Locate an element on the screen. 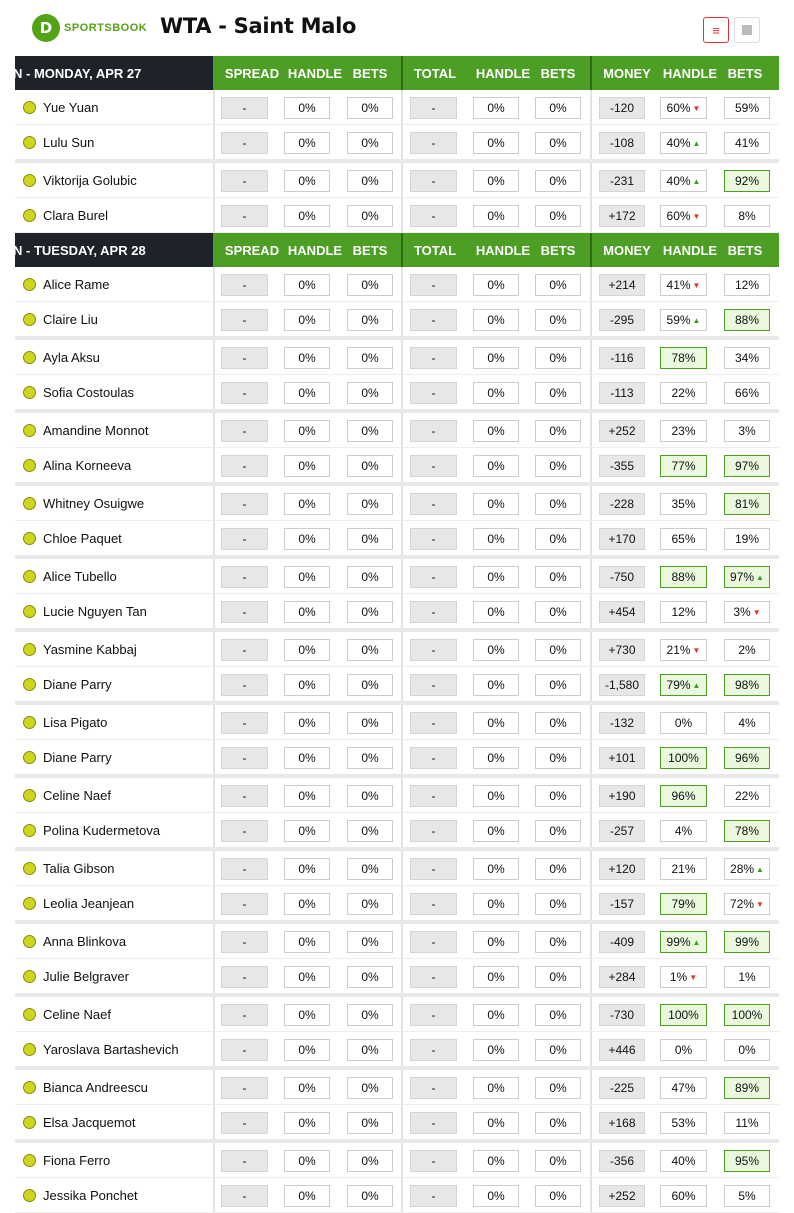  cell-money: +170 is located at coordinates (622, 539).